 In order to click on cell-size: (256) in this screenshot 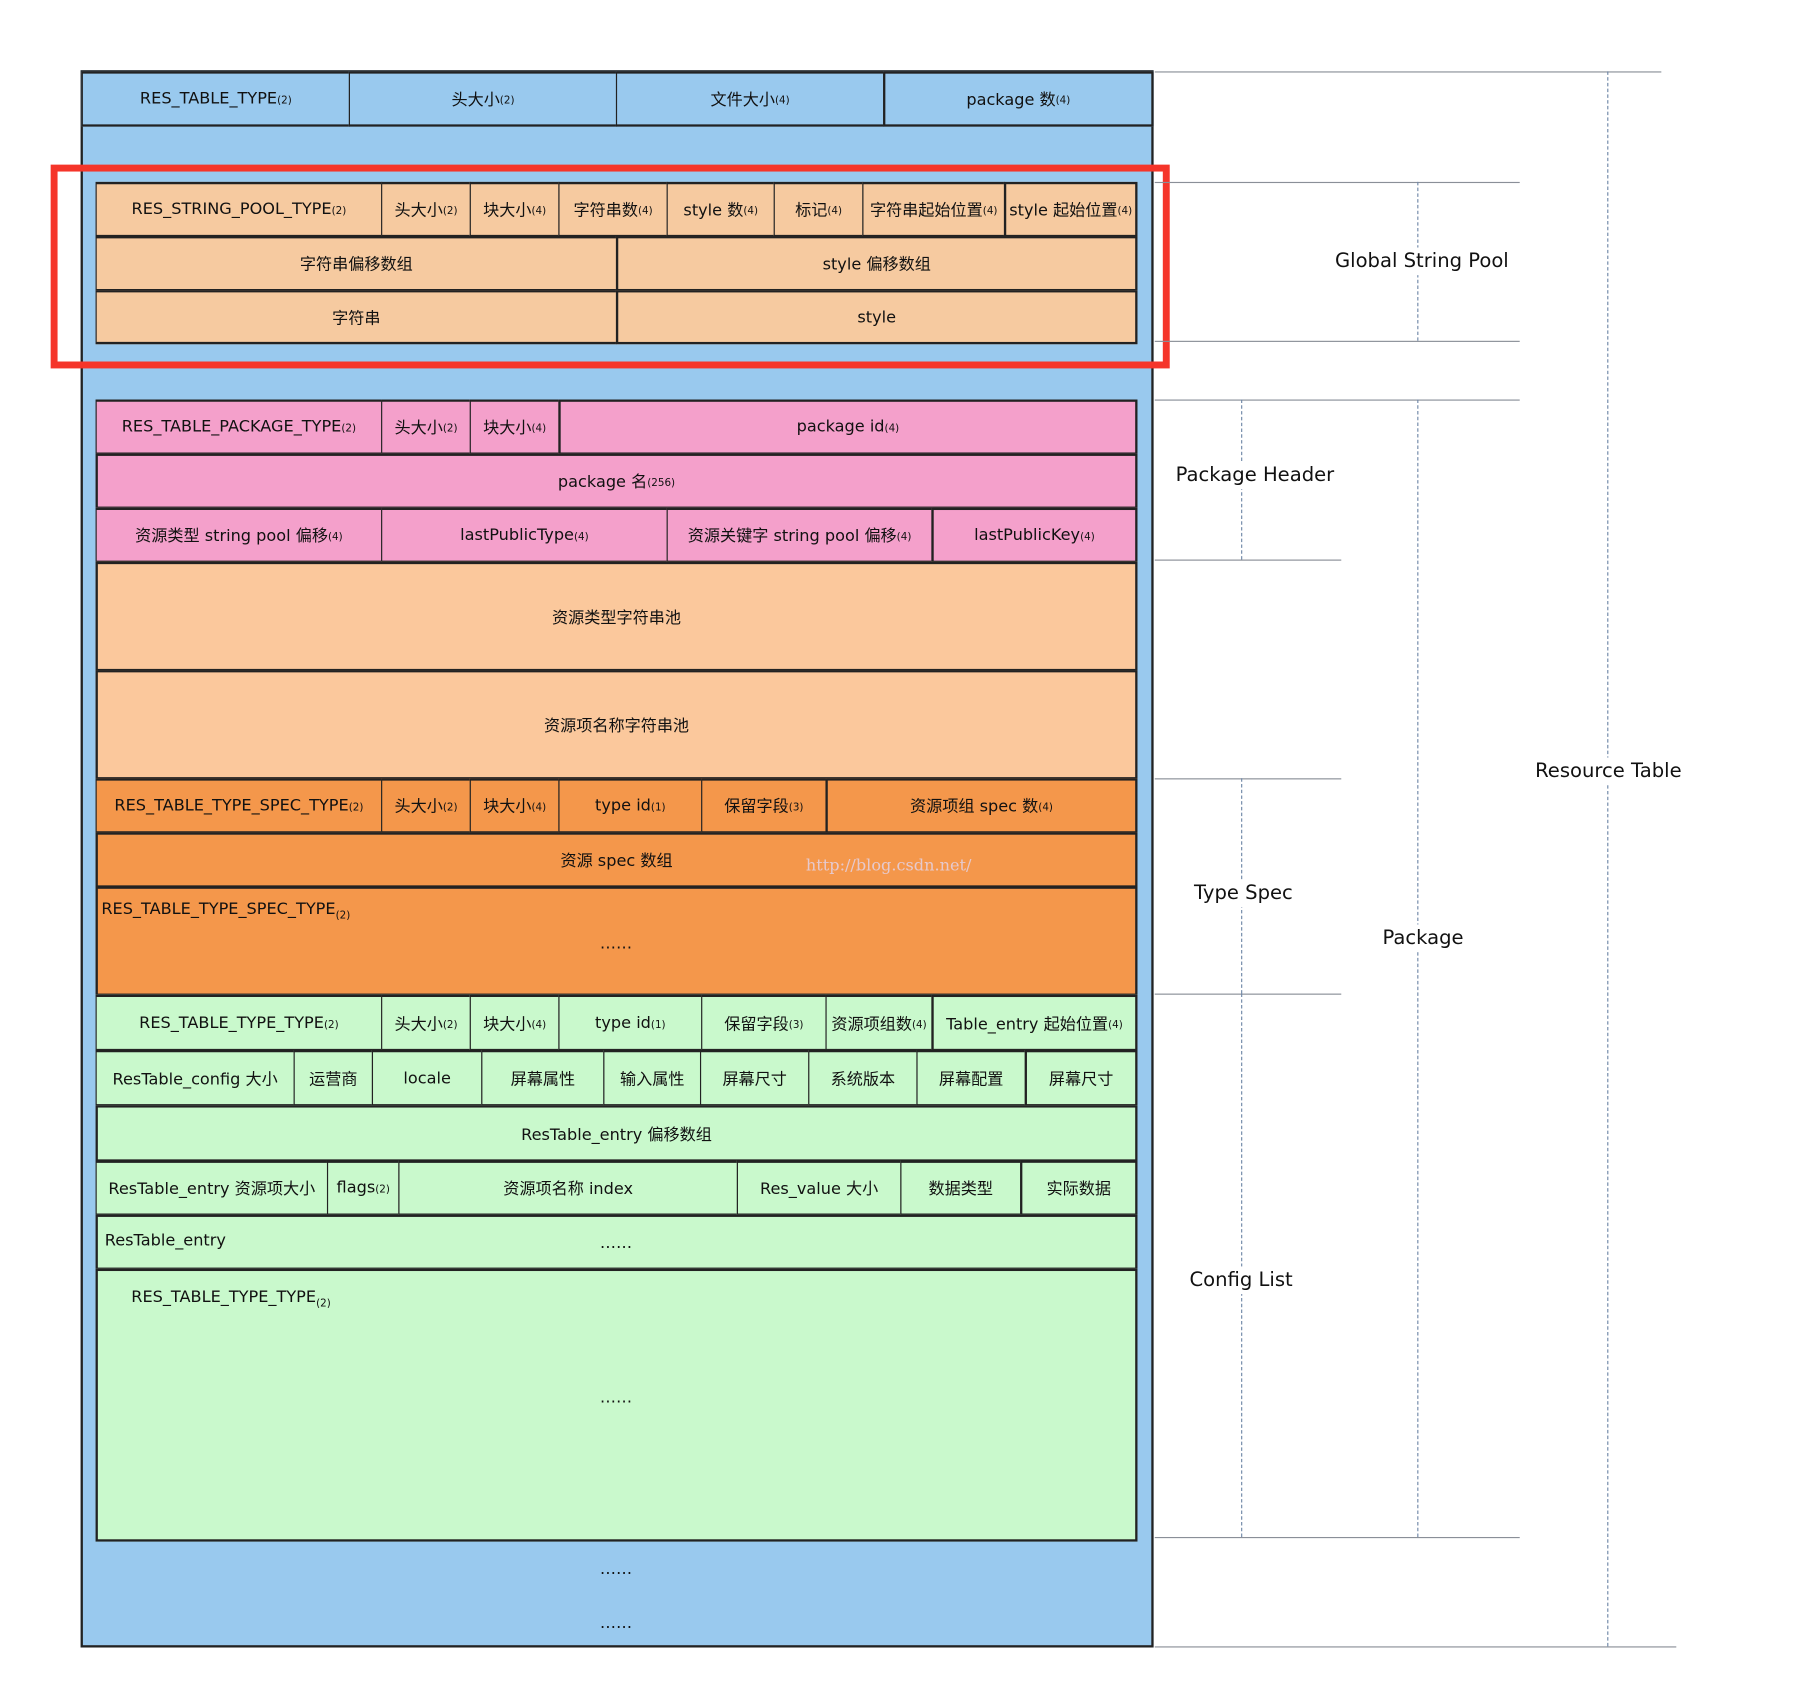, I will do `click(661, 483)`.